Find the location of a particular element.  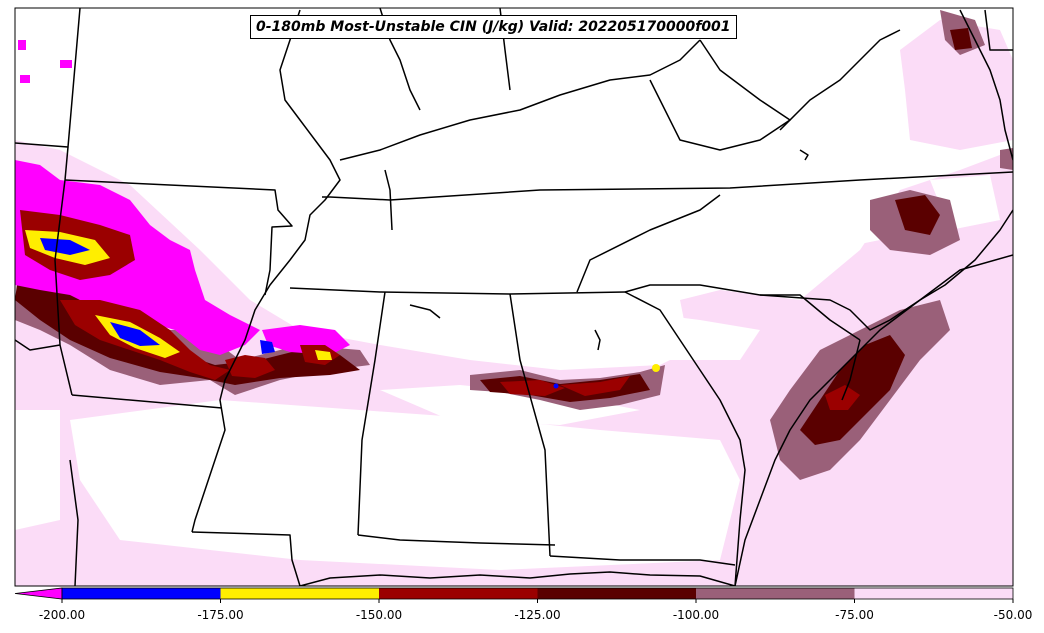

colorbar is located at coordinates (514, 595).